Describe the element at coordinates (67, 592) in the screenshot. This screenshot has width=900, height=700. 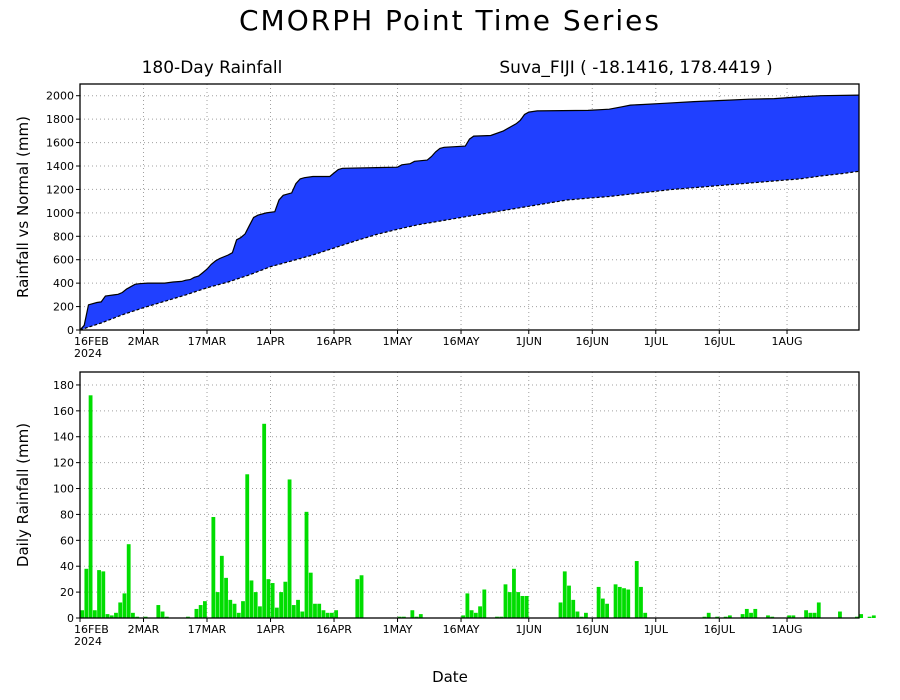
I see `bottom-ytick-label: 20` at that location.